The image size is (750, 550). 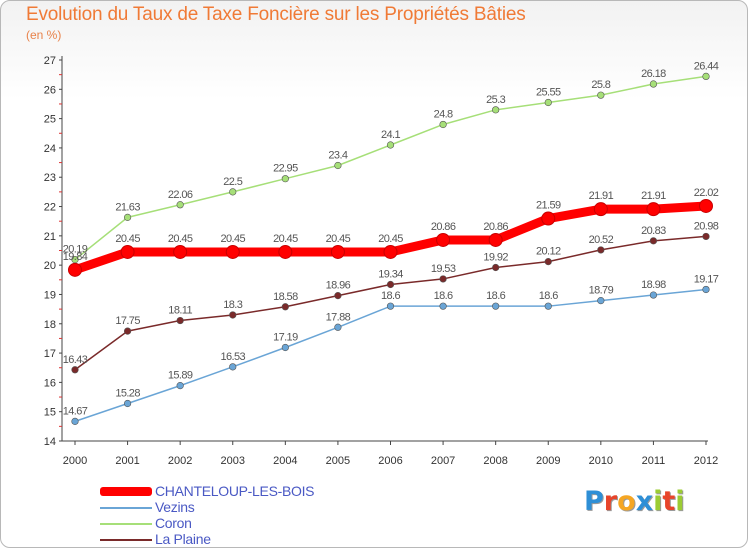 What do you see at coordinates (495, 100) in the screenshot?
I see `data-label-coron: 25.3` at bounding box center [495, 100].